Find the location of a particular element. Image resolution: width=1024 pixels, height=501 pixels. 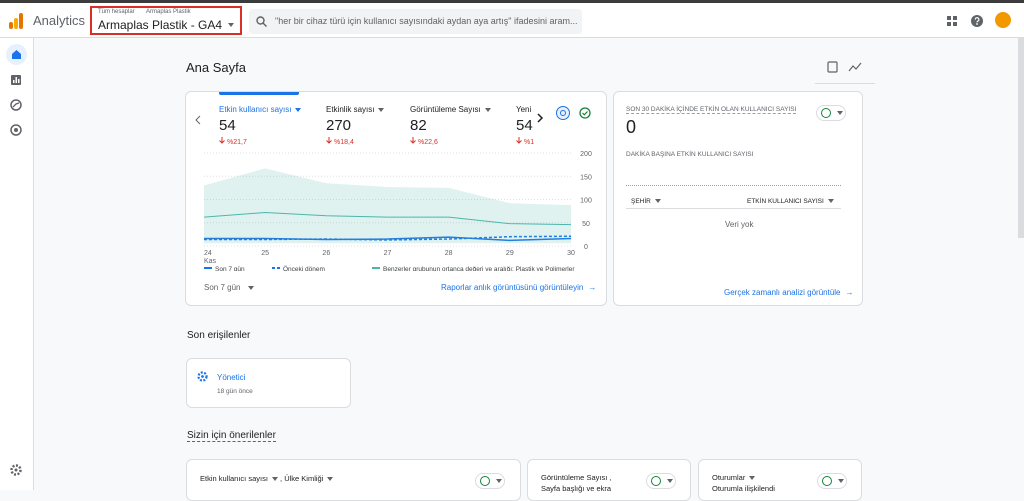

metric-tab: Etkinlik sayısı is located at coordinates (355, 109).